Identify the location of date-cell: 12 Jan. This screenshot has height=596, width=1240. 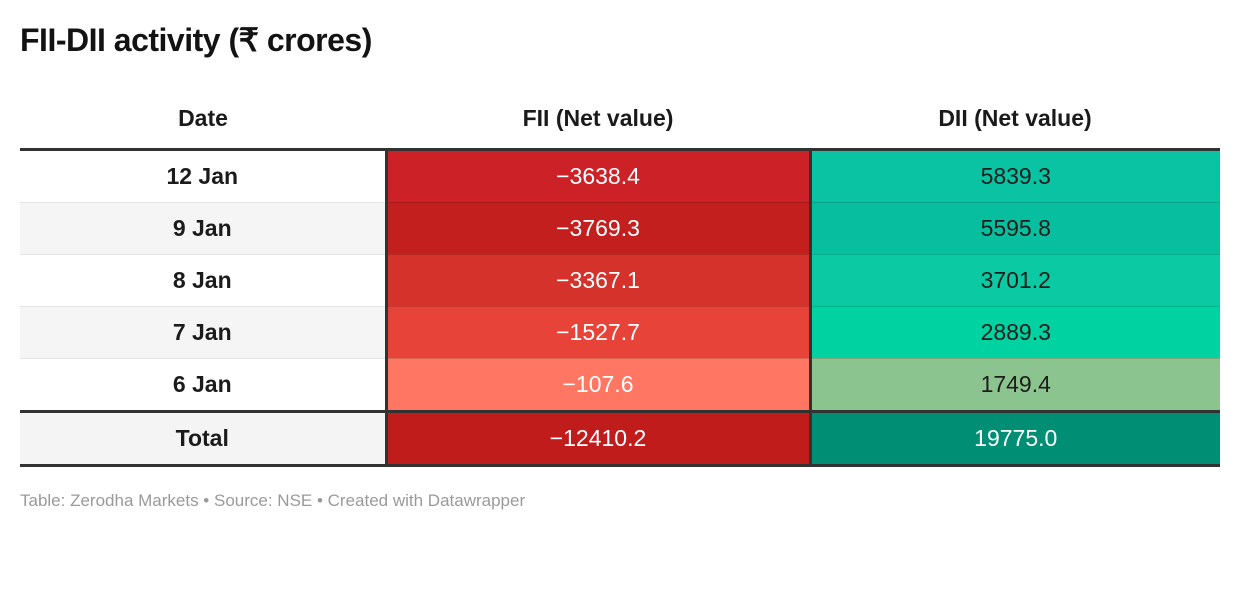
(203, 176).